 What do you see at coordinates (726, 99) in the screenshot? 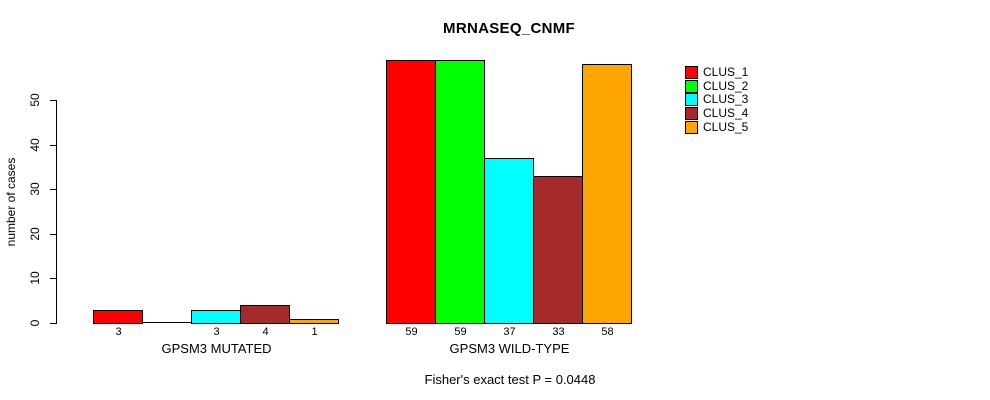
I see `legend-label: CLUS_3` at bounding box center [726, 99].